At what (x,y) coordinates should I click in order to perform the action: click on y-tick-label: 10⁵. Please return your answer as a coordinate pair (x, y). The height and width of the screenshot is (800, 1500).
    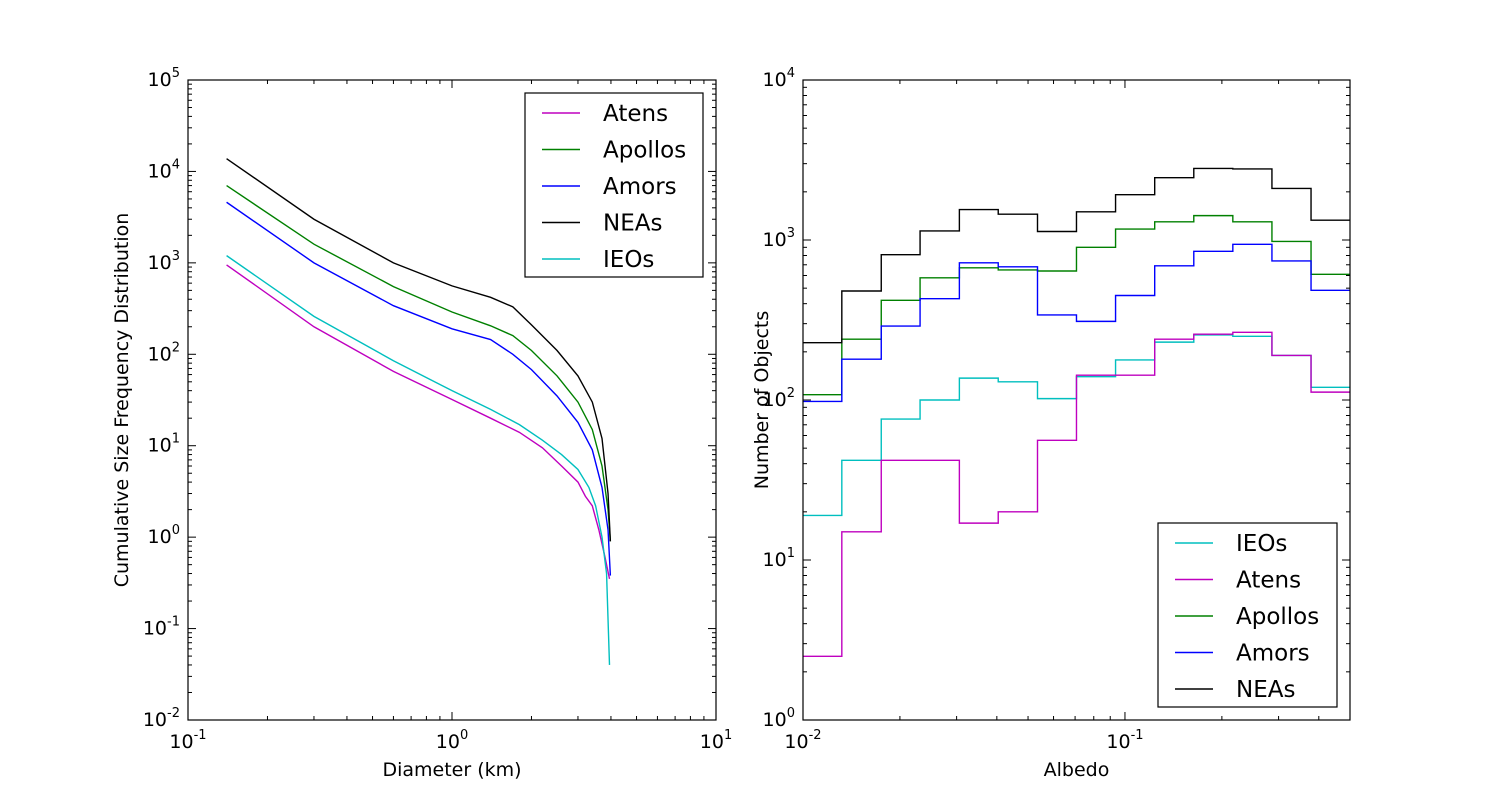
    Looking at the image, I should click on (164, 78).